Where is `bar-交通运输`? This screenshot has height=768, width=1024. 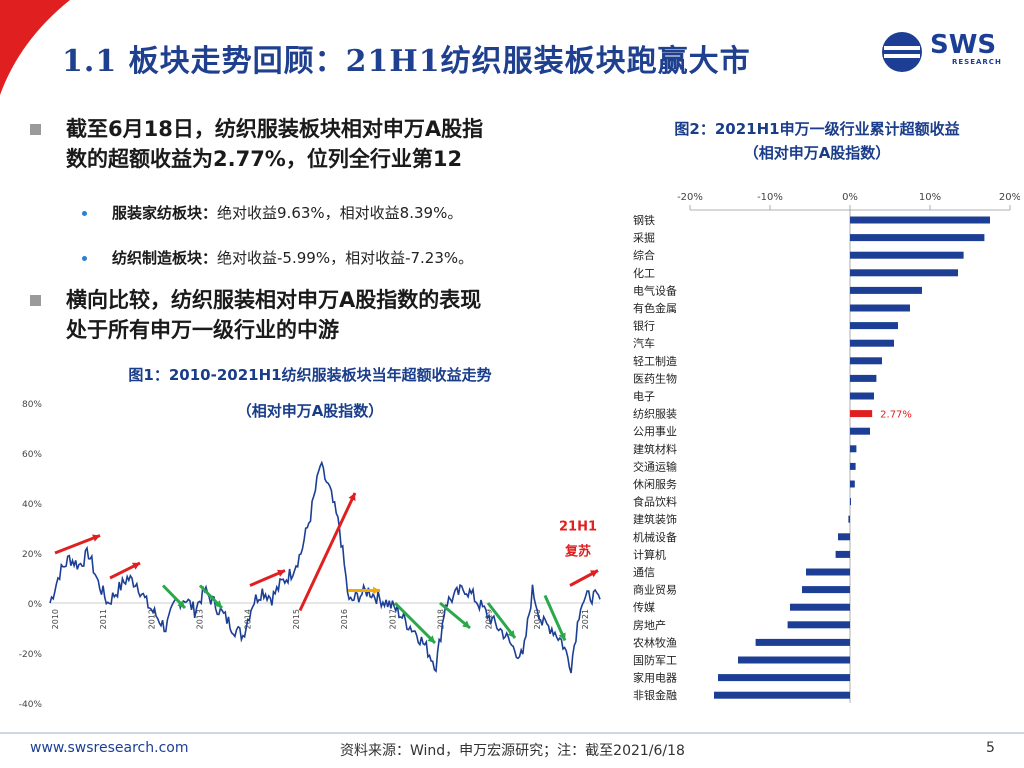 bar-交通运输 is located at coordinates (853, 466).